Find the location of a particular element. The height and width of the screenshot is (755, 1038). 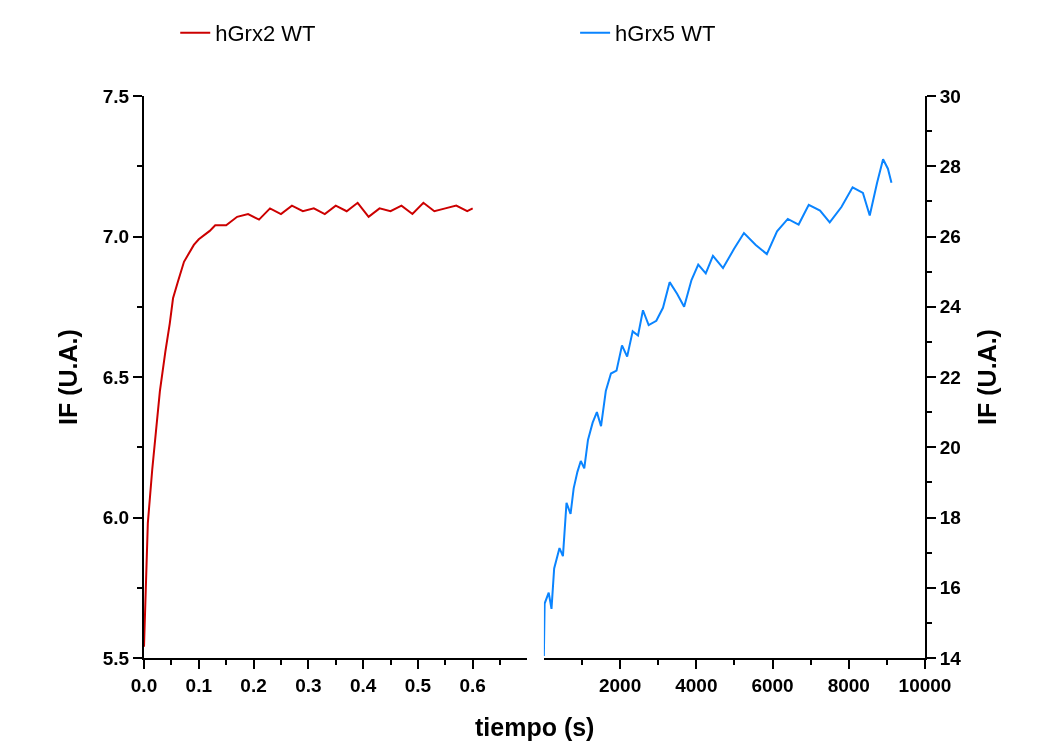

y2-tick-label: 18 is located at coordinates (950, 518).